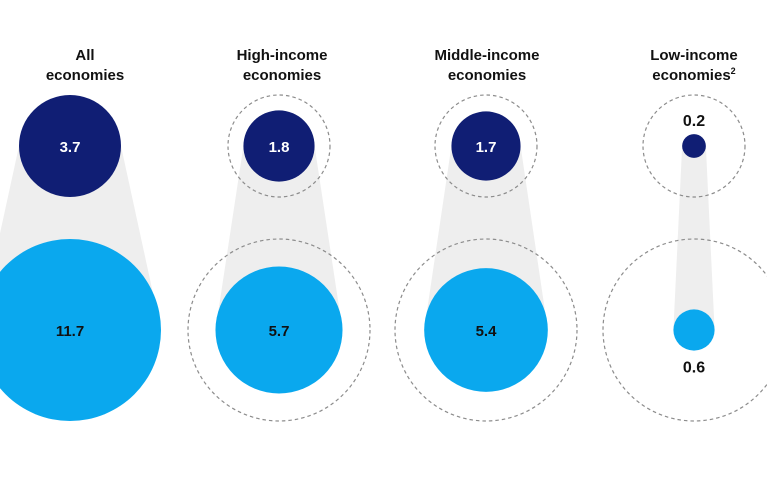 The width and height of the screenshot is (767, 480). What do you see at coordinates (688, 66) in the screenshot?
I see `group-title-low-income: Low-income economies2` at bounding box center [688, 66].